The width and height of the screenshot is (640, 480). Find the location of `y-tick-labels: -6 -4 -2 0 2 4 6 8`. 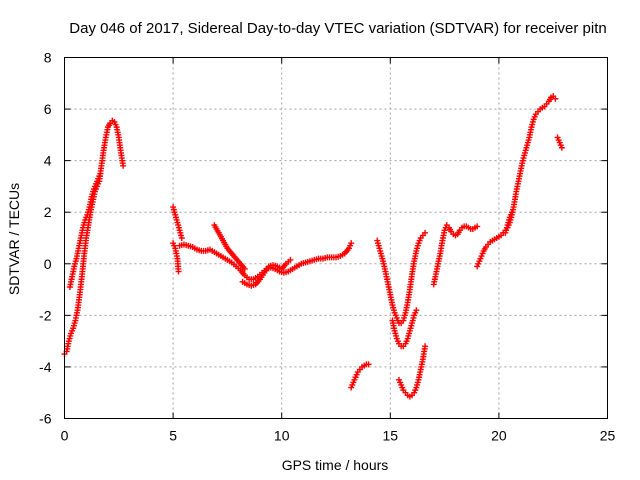

y-tick-labels: -6 -4 -2 0 2 4 6 8 is located at coordinates (45, 238).